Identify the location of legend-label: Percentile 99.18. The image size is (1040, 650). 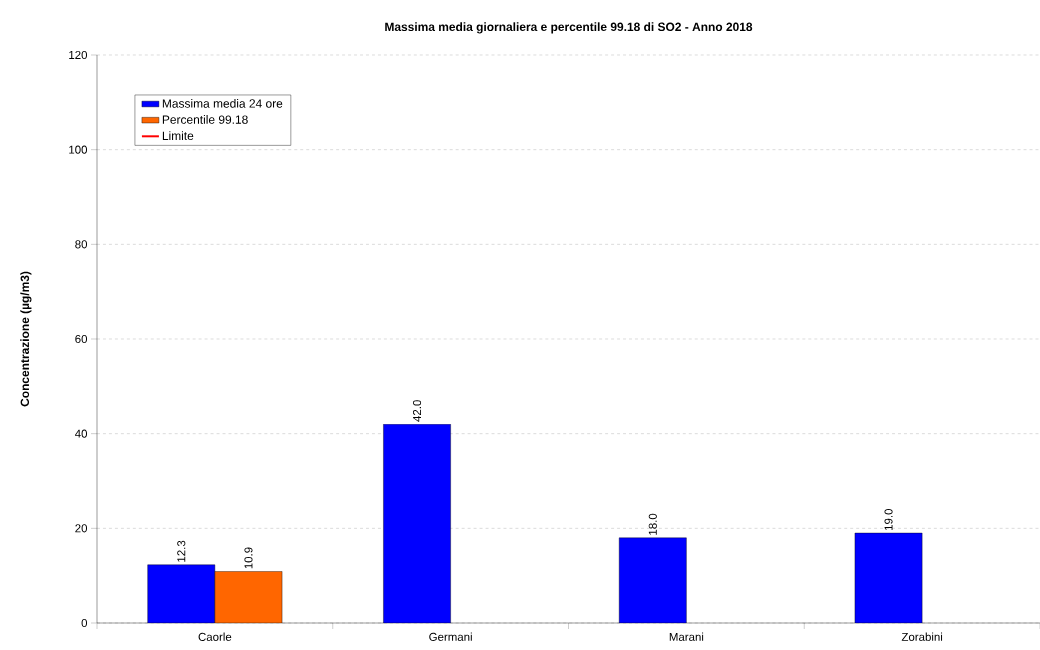
(205, 119).